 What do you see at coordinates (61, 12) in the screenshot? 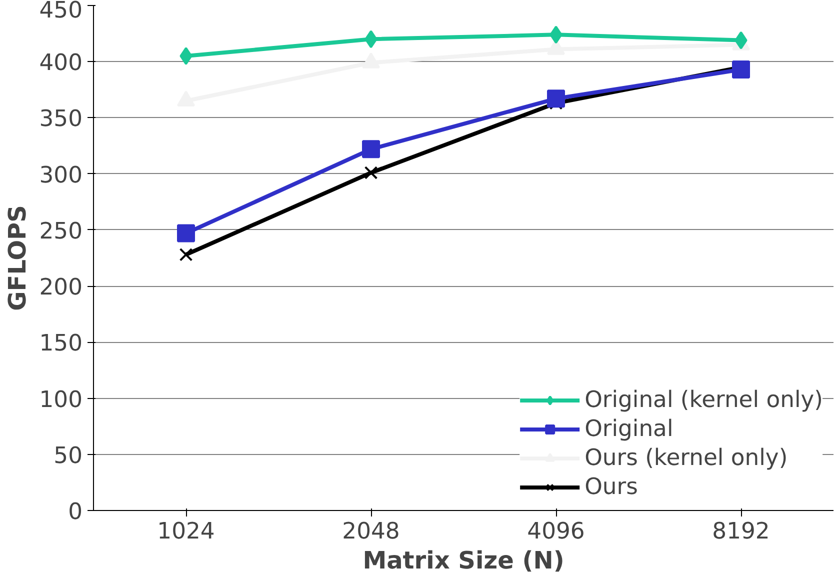
I see `y-tick-label: 450` at bounding box center [61, 12].